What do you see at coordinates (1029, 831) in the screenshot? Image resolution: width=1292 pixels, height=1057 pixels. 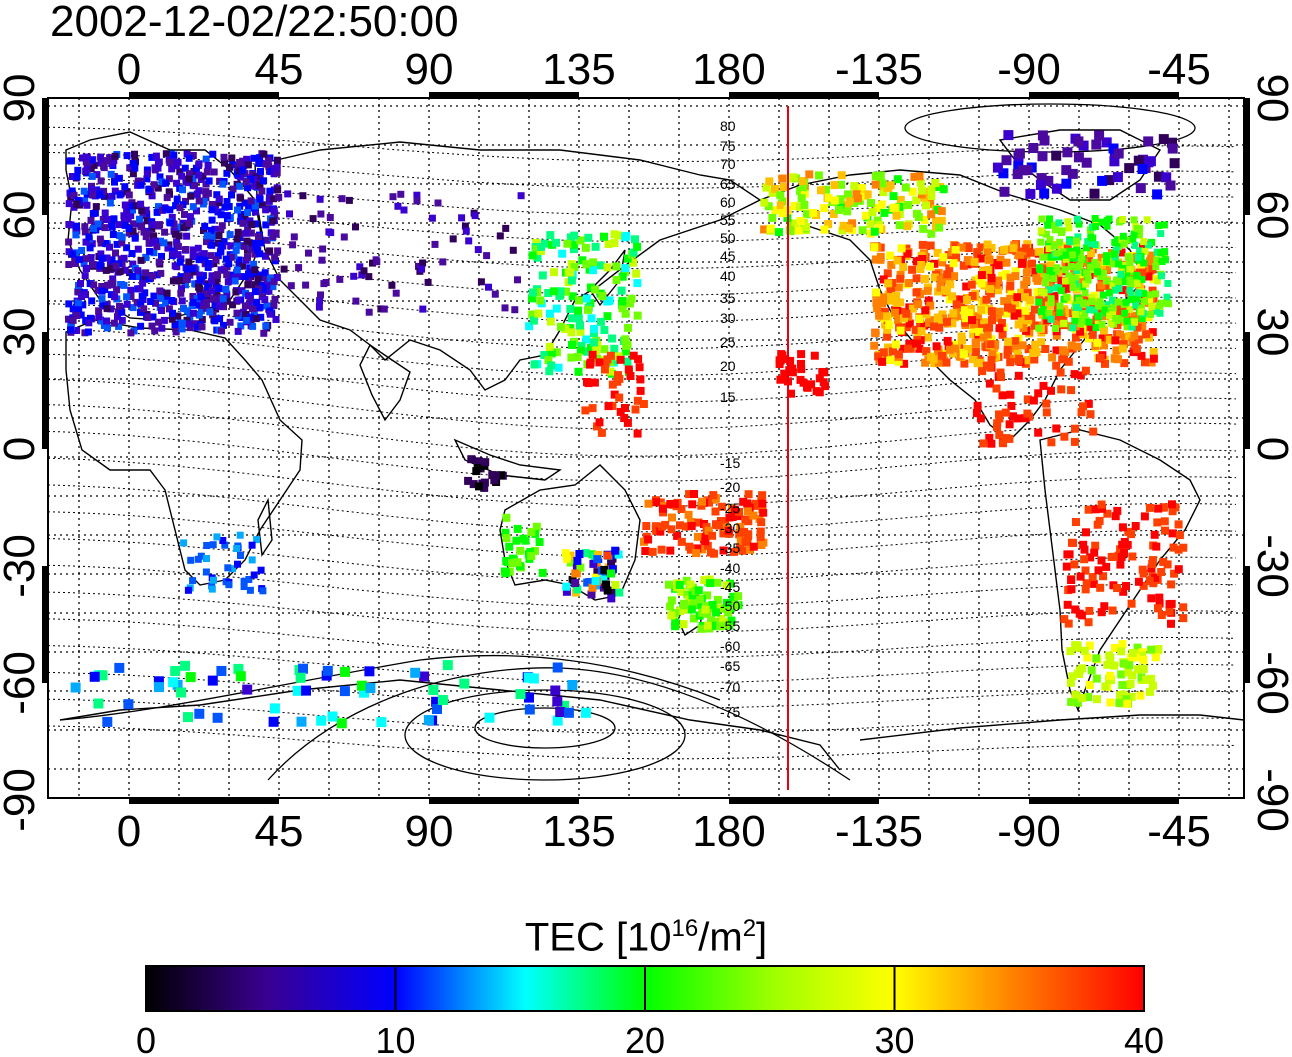 I see `bottom-lon-label-6: -90` at bounding box center [1029, 831].